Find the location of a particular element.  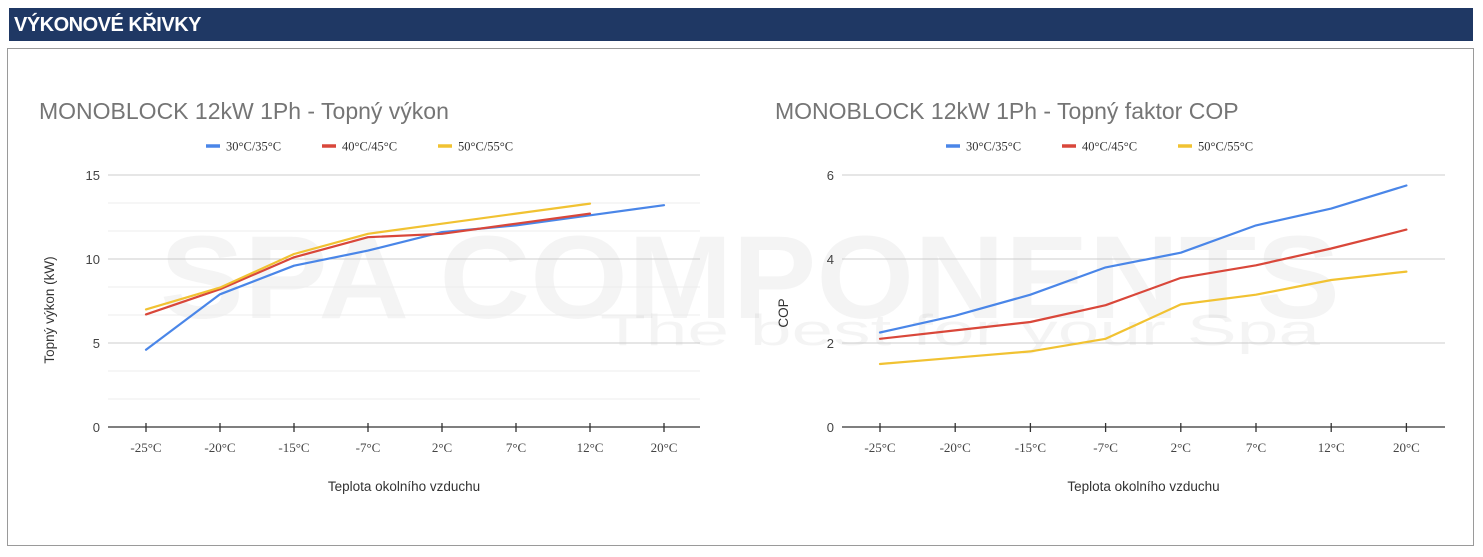

y-tick-label: 5 is located at coordinates (96, 343).